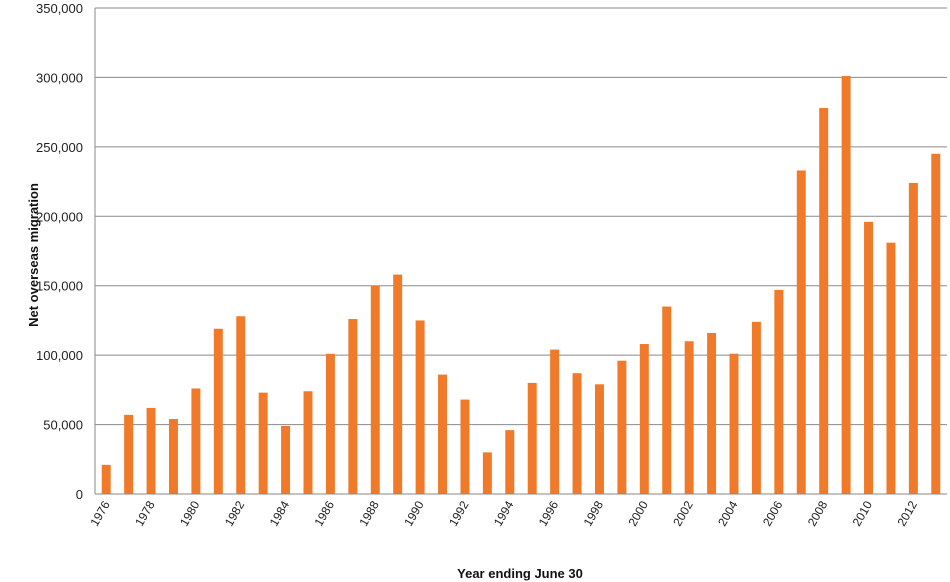 Image resolution: width=950 pixels, height=582 pixels. I want to click on x-tick-label: 2006, so click(773, 513).